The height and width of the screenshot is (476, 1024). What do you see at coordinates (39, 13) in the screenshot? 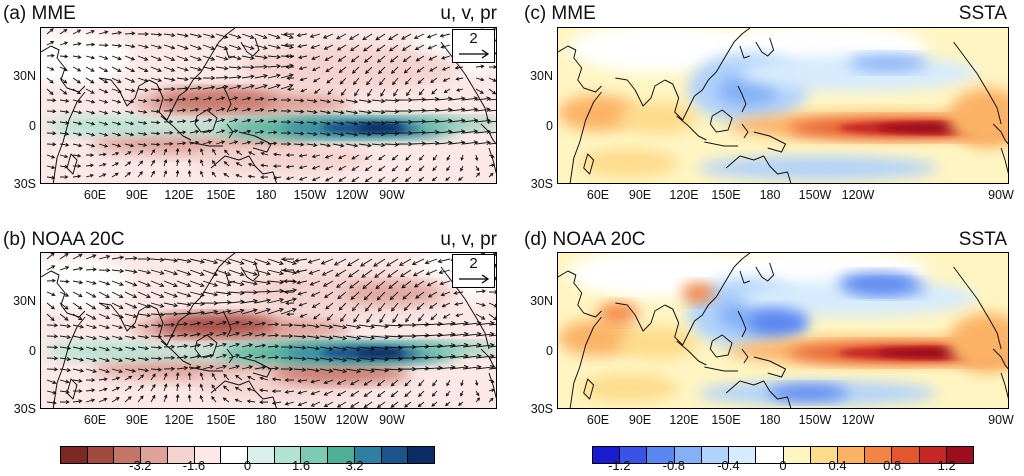
I see `panel-a-title: (a) MME` at bounding box center [39, 13].